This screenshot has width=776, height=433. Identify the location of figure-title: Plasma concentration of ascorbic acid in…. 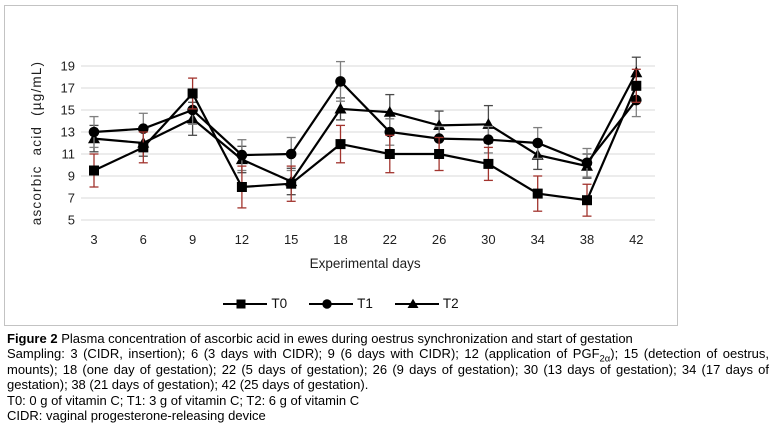
(347, 338).